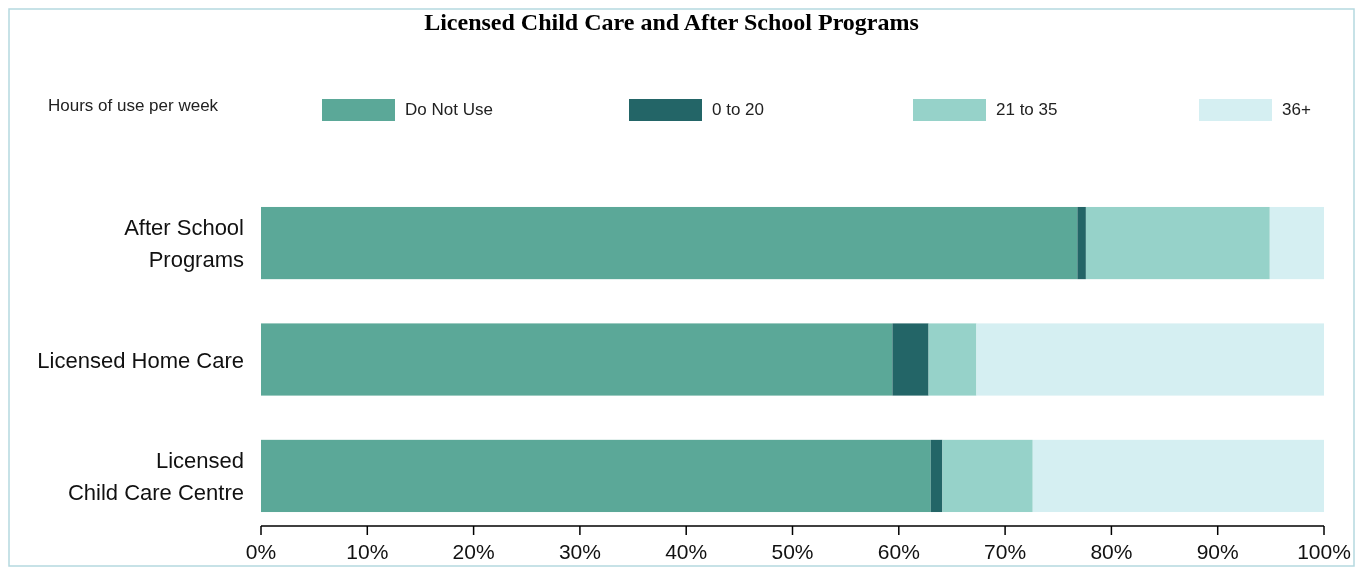 The height and width of the screenshot is (575, 1363). I want to click on chart-title: Licensed Child Care and After School Programs, so click(671, 22).